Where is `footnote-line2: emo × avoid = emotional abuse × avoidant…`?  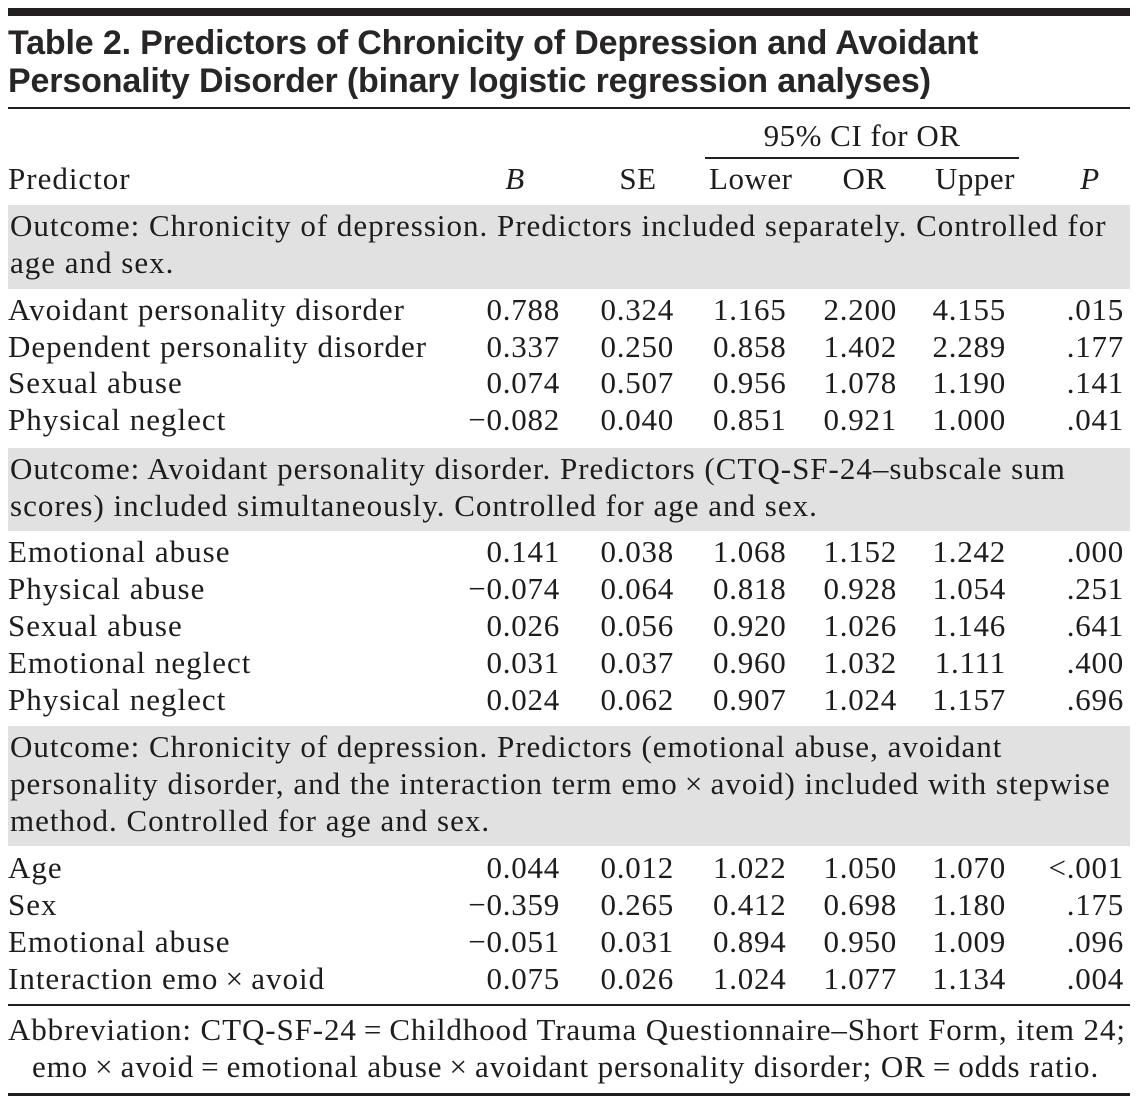 footnote-line2: emo × avoid = emotional abuse × avoidant… is located at coordinates (566, 1066).